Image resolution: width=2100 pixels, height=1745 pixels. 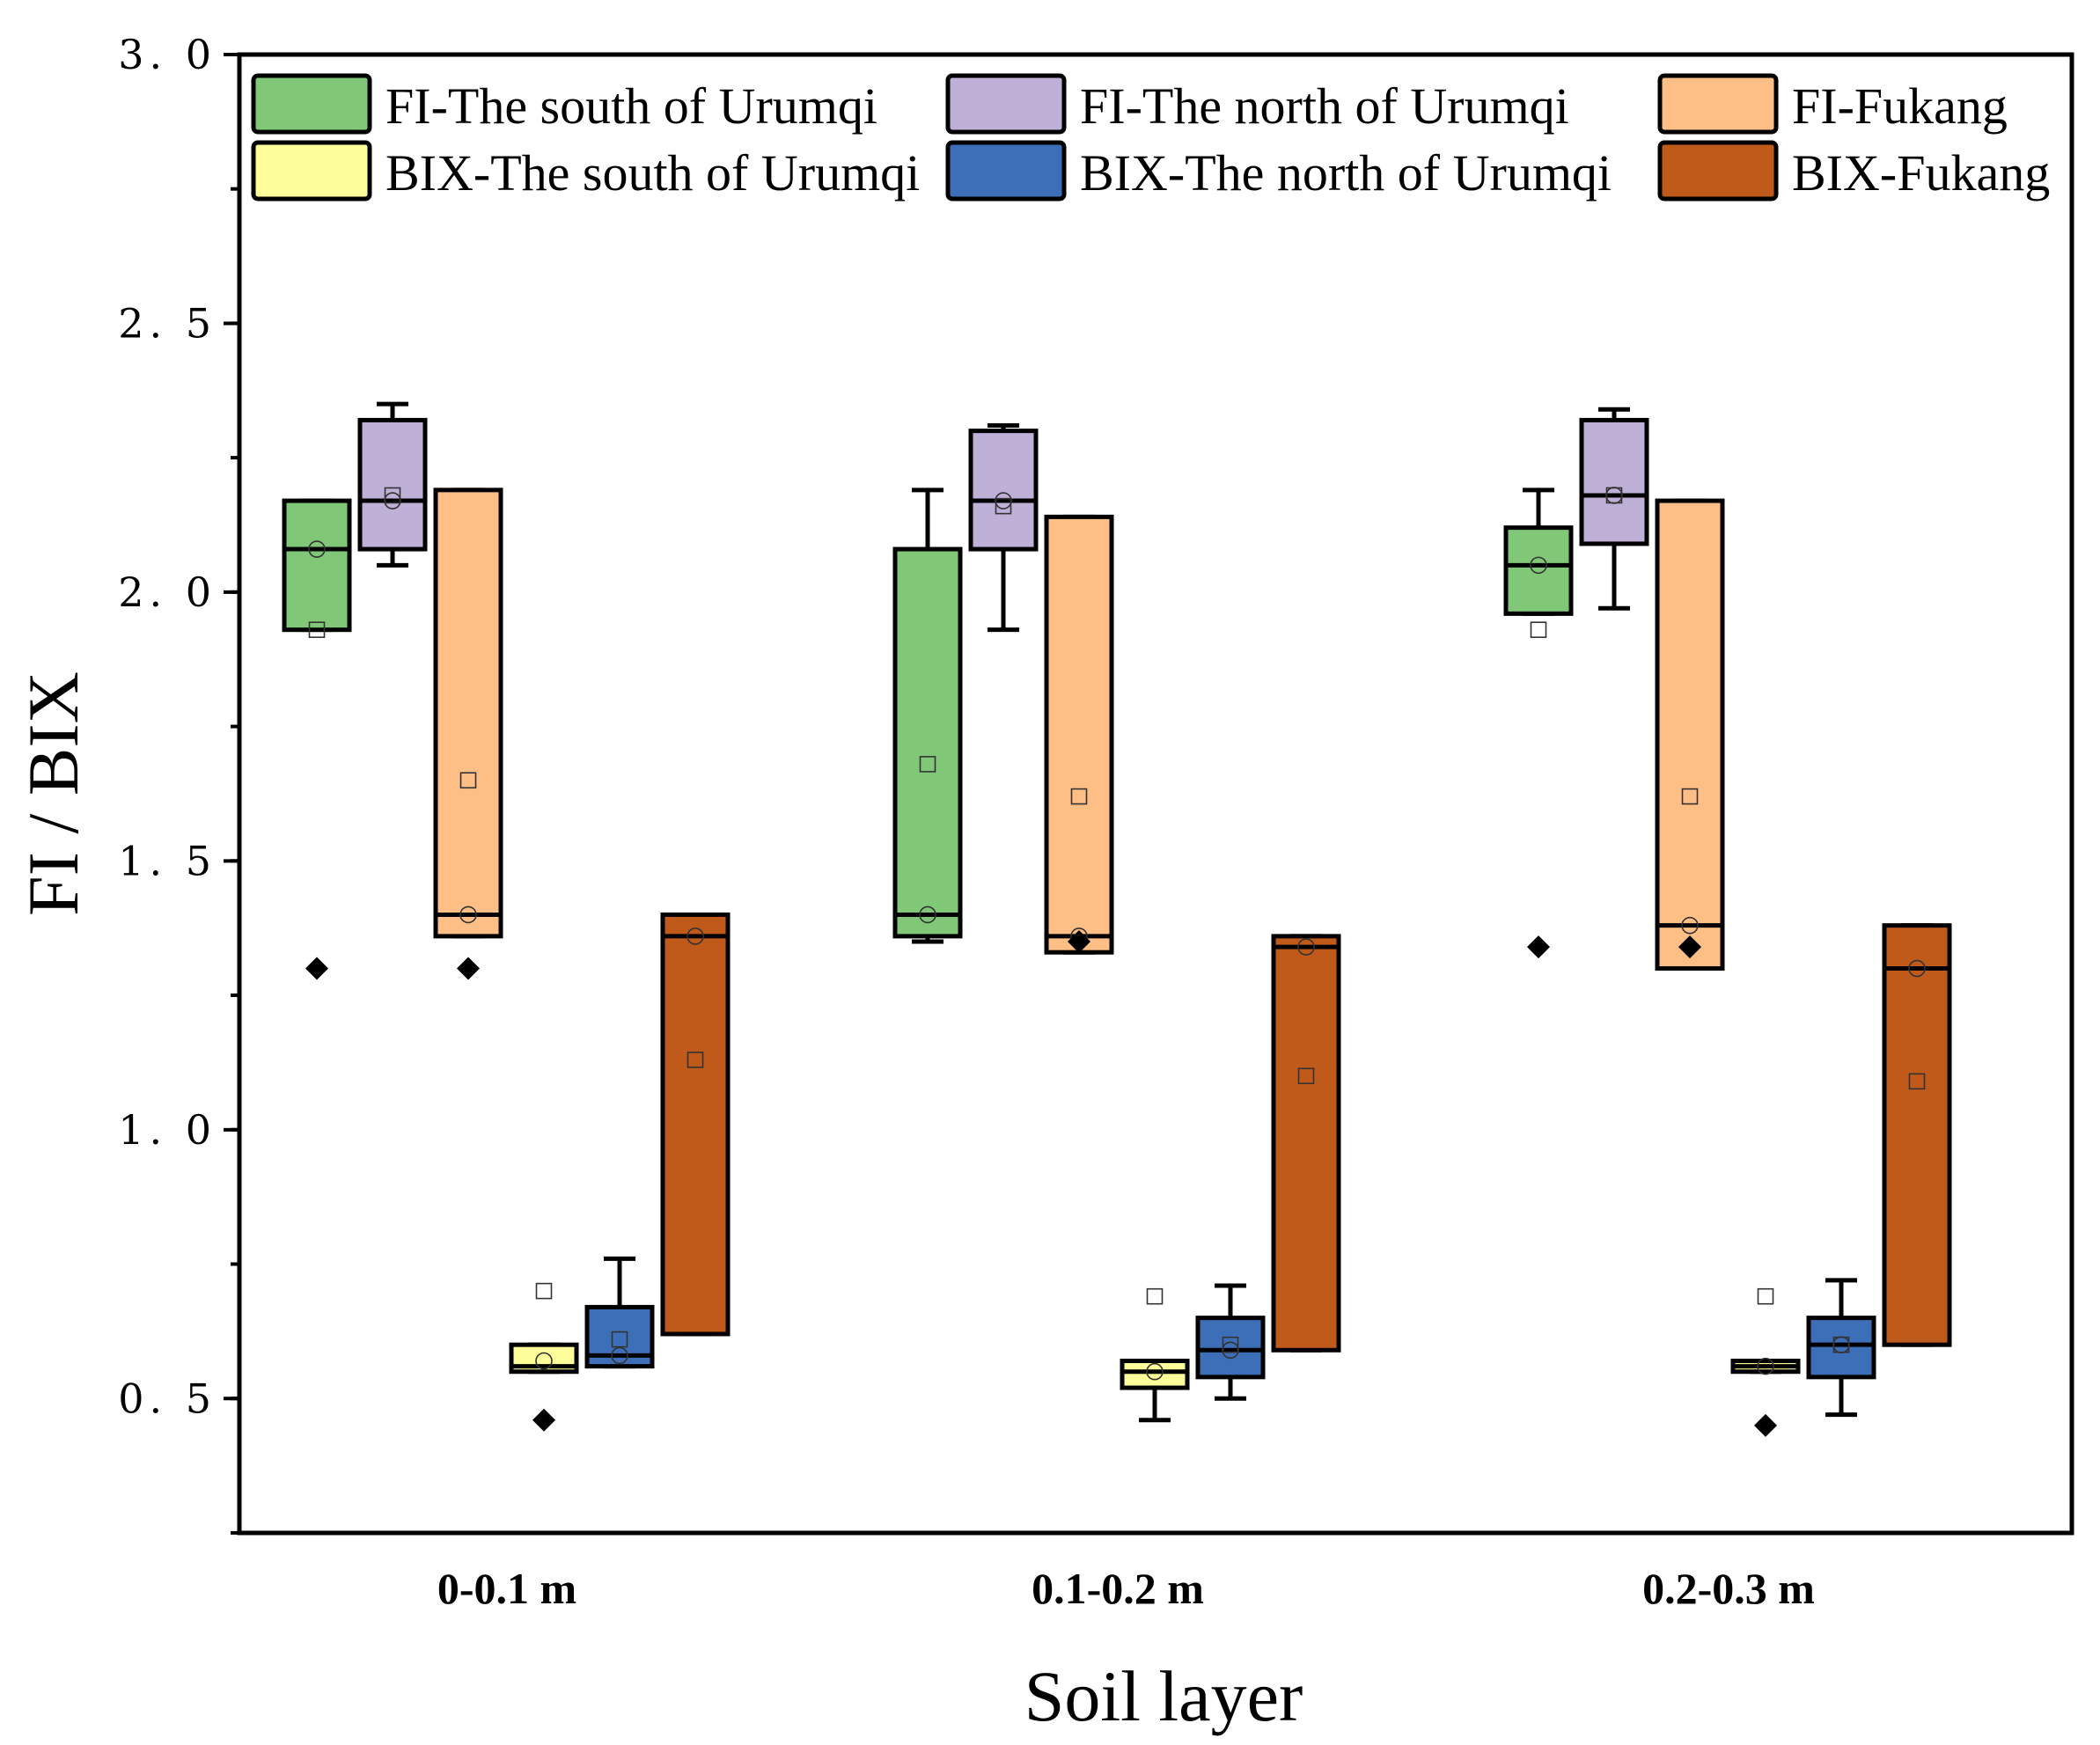 I want to click on x-category-label: 0.1-0.2 m, so click(x=1118, y=1588).